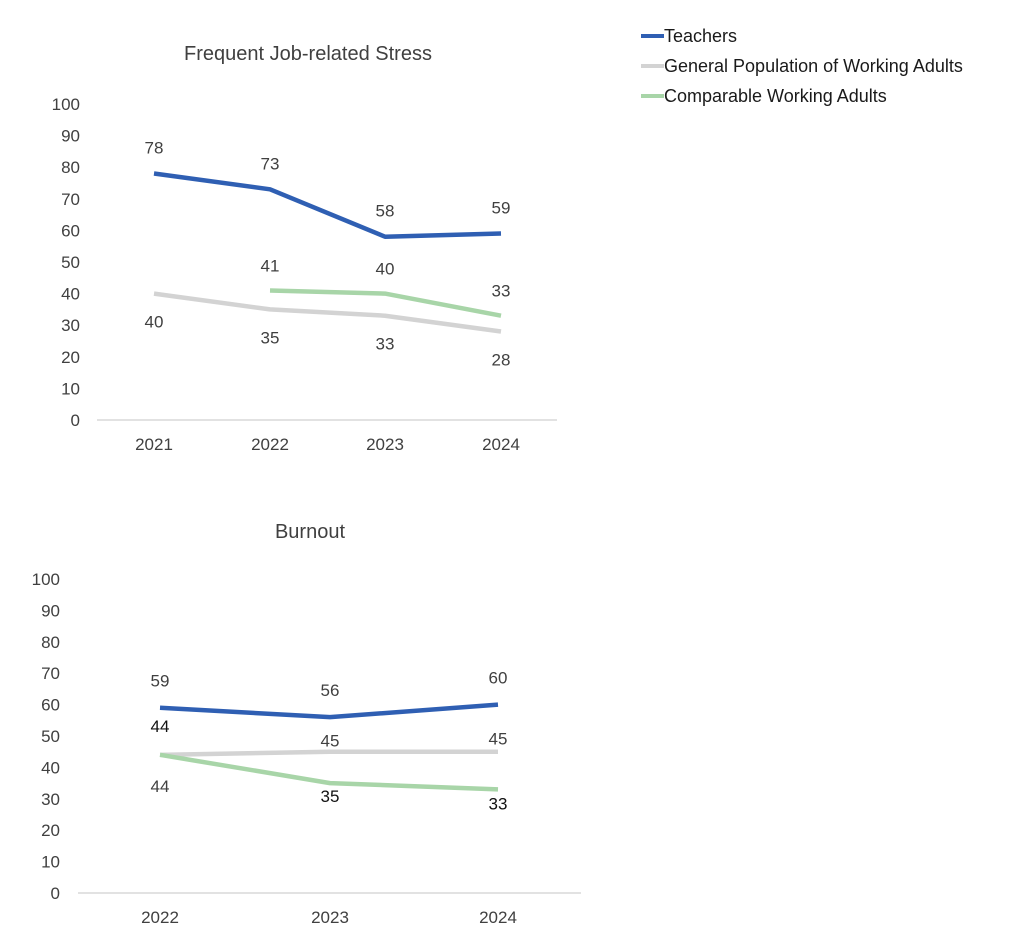 This screenshot has width=1024, height=950. What do you see at coordinates (270, 265) in the screenshot?
I see `data-label: 41` at bounding box center [270, 265].